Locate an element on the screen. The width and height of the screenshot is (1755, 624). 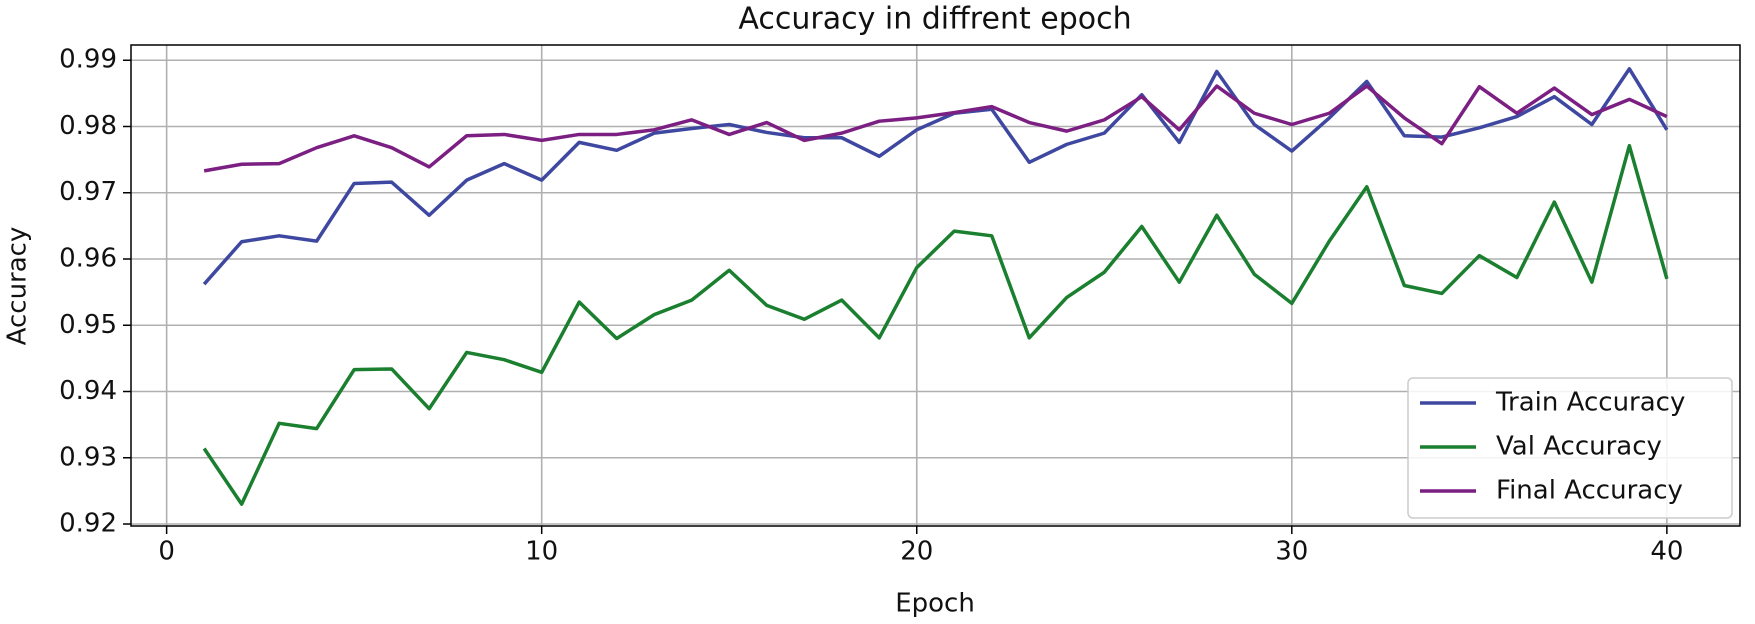
x-tick-label: 40 is located at coordinates (1666, 552).